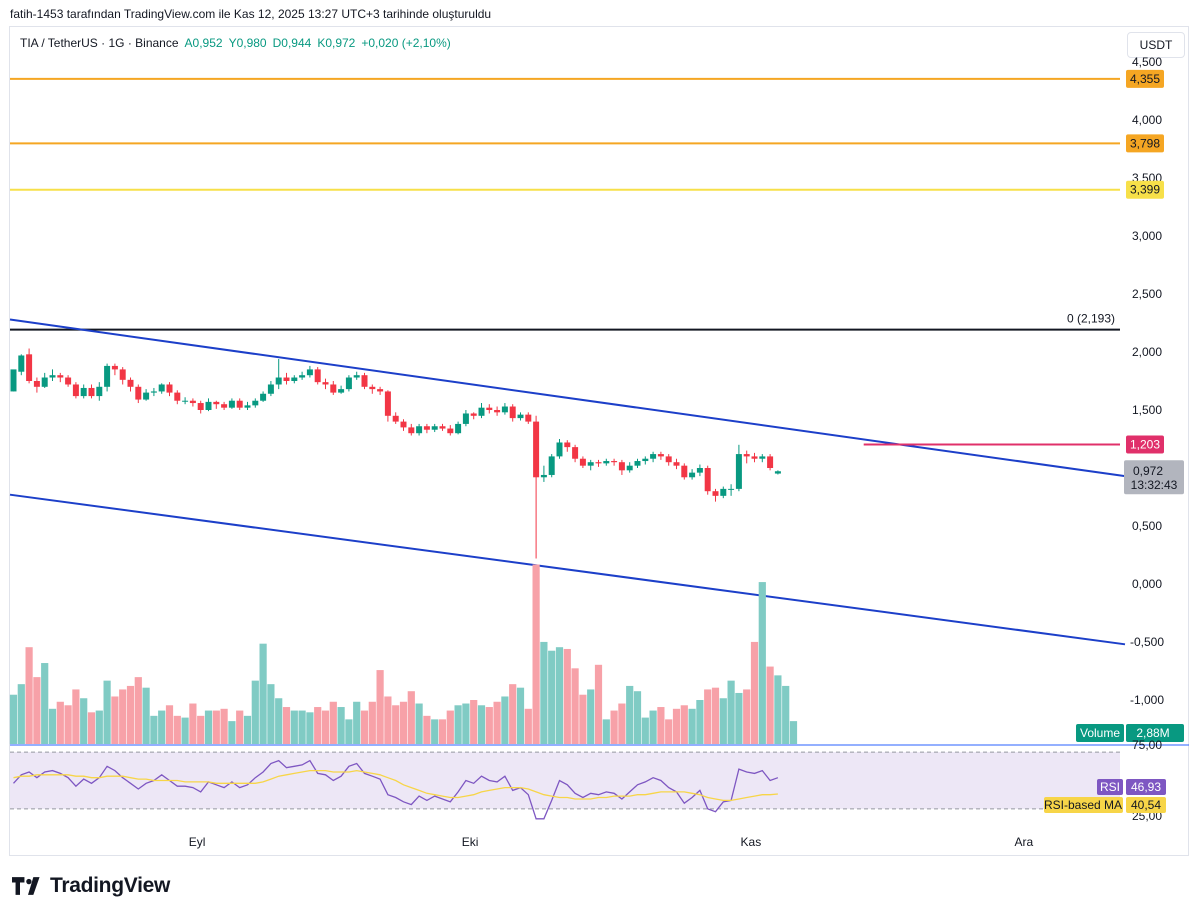 This screenshot has width=1200, height=916. I want to click on rsi-ma-line, so click(395, 785).